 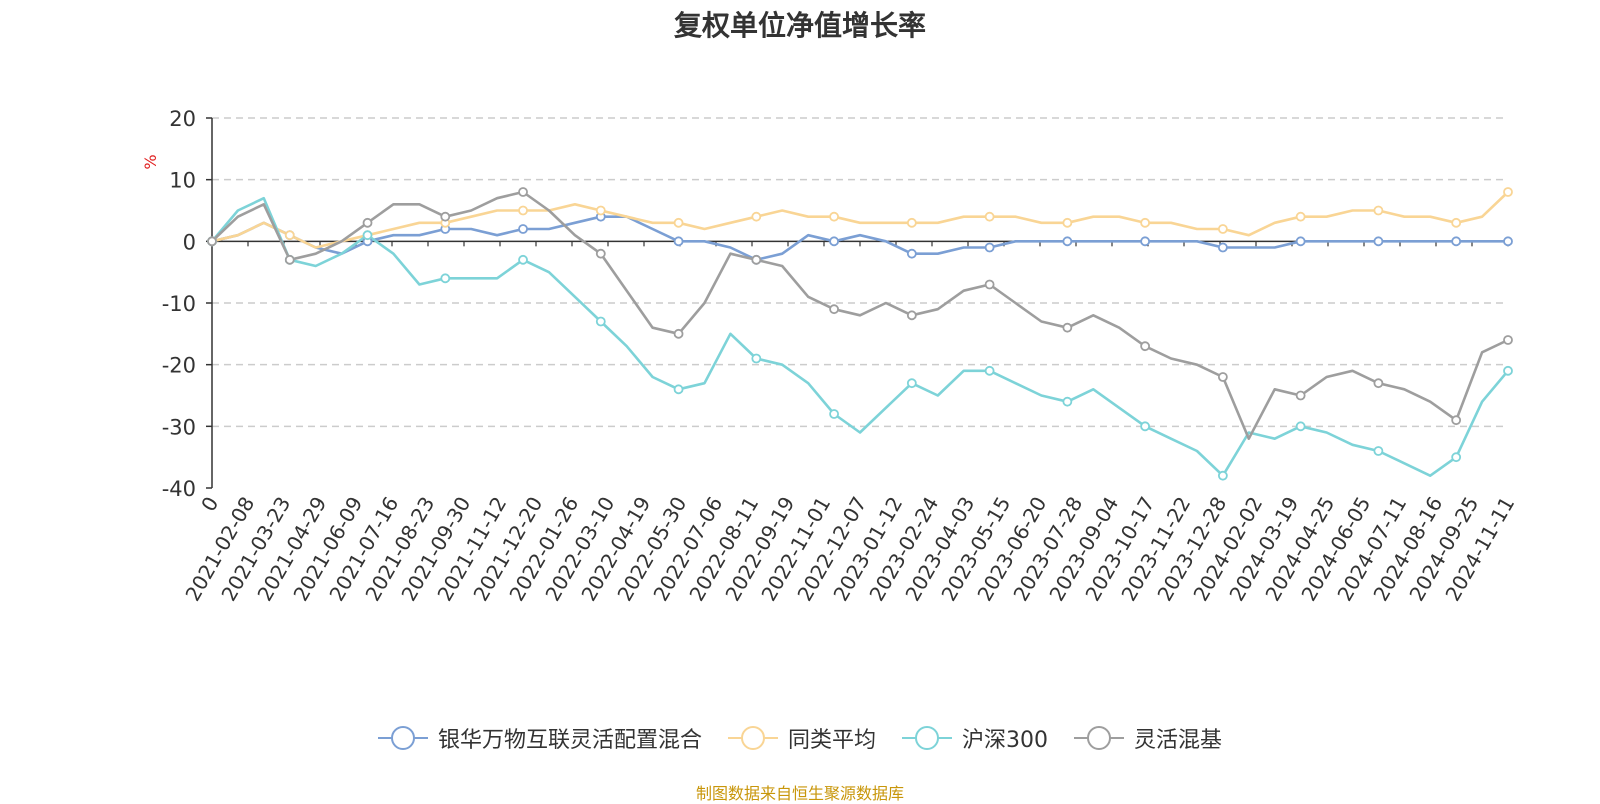 I want to click on legend-item: 沪深300, so click(x=975, y=738).